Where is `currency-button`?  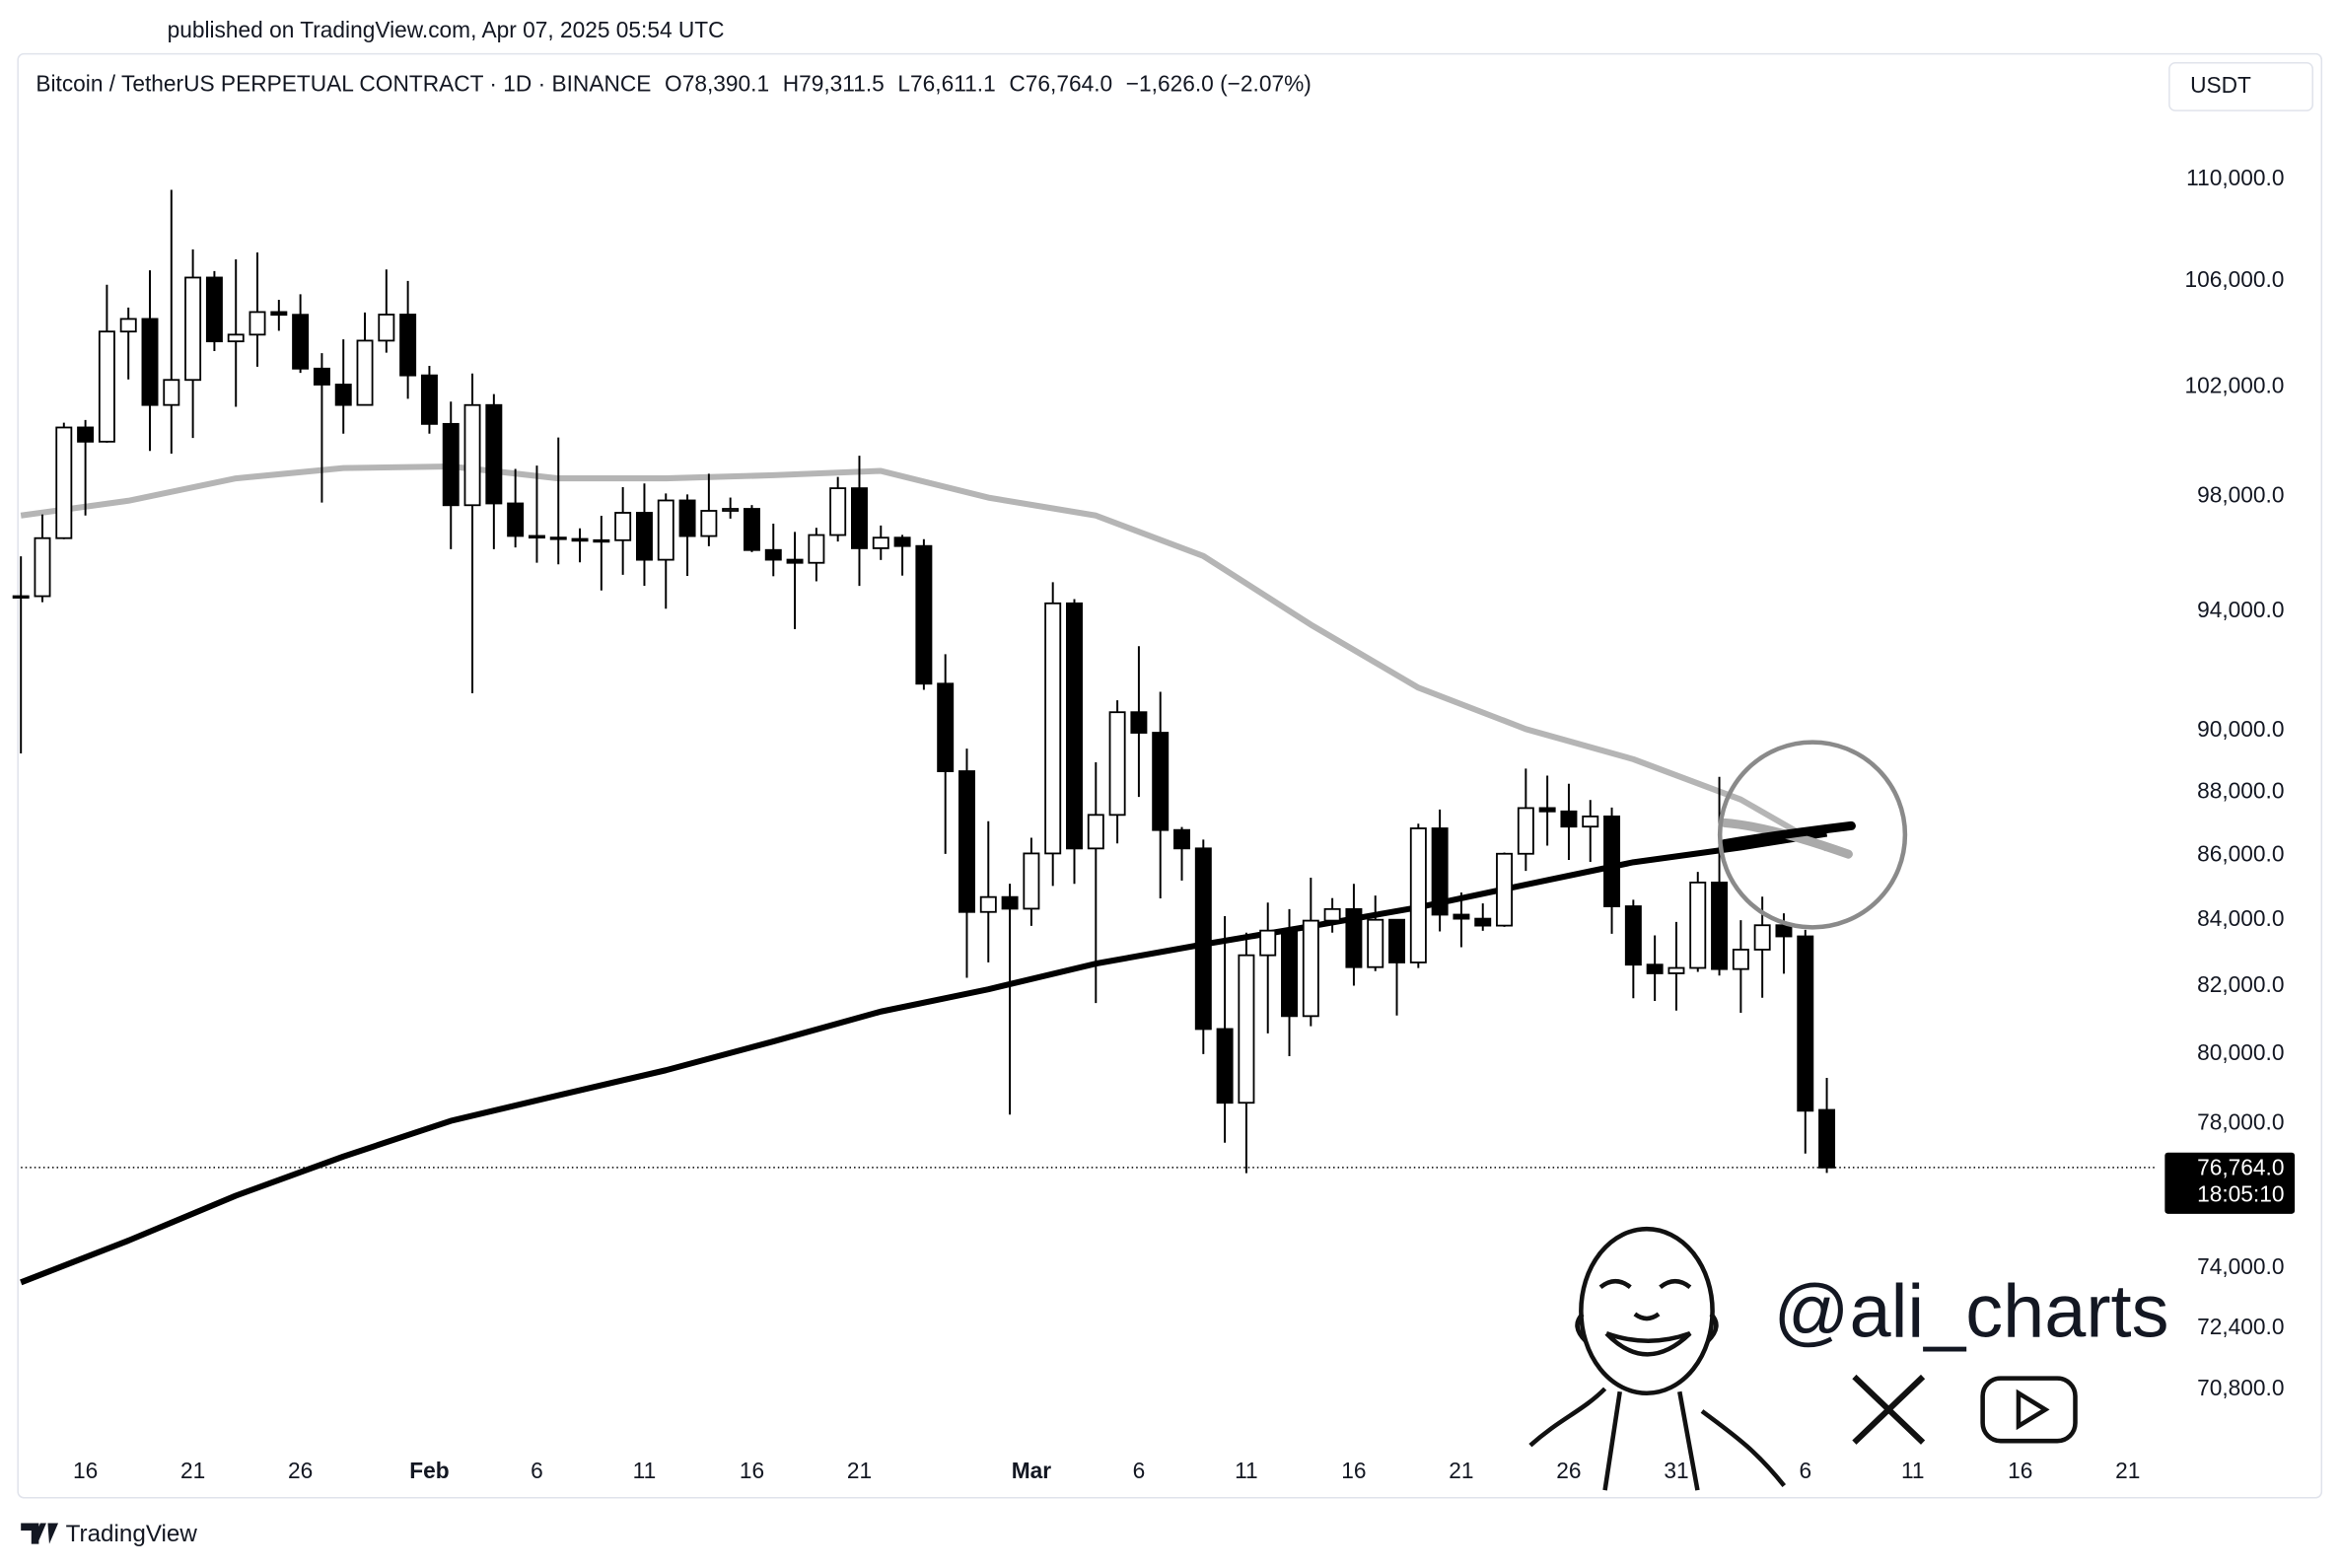
currency-button is located at coordinates (2240, 86).